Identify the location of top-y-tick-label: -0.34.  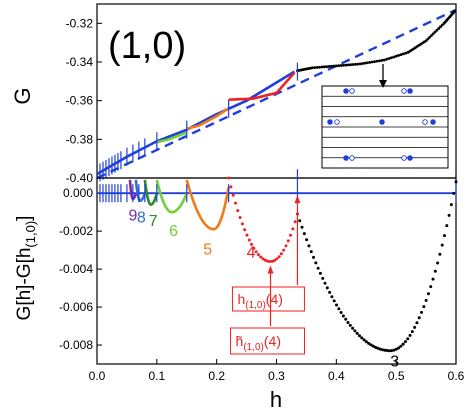
(80, 62).